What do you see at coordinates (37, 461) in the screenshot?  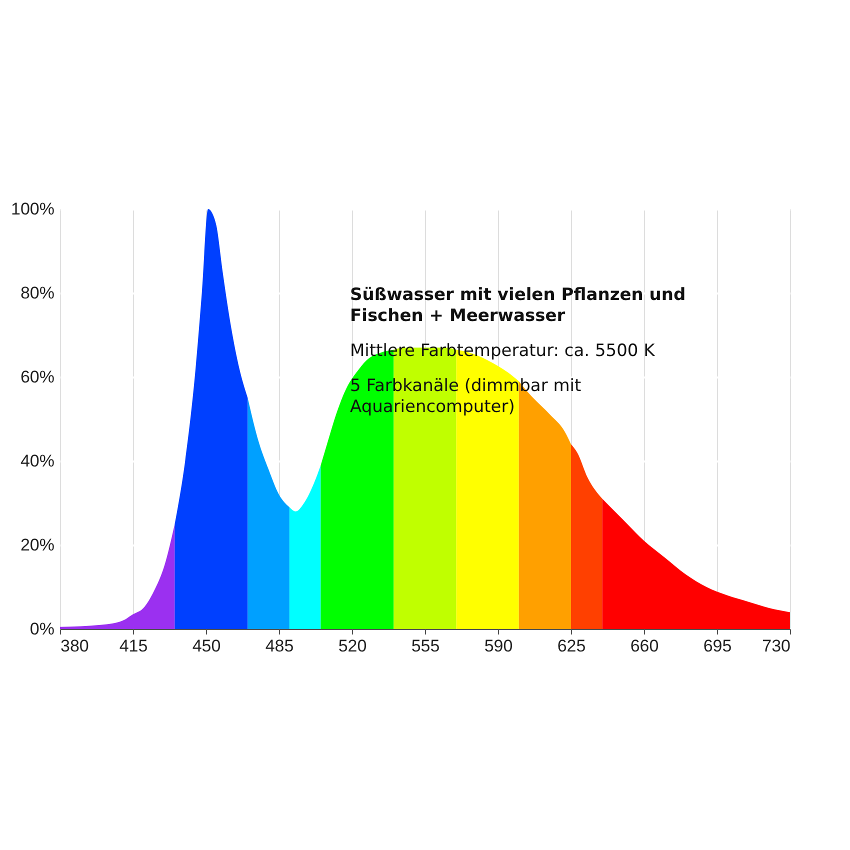 I see `y-tick-label: 40%` at bounding box center [37, 461].